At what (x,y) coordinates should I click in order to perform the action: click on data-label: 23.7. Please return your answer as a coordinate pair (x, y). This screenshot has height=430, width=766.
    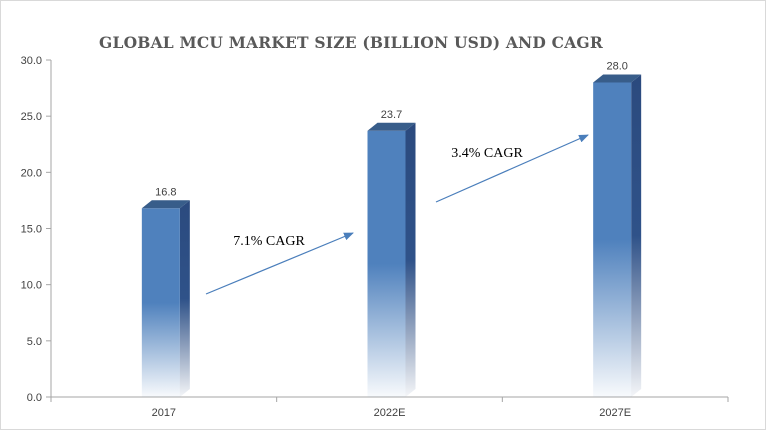
    Looking at the image, I should click on (391, 115).